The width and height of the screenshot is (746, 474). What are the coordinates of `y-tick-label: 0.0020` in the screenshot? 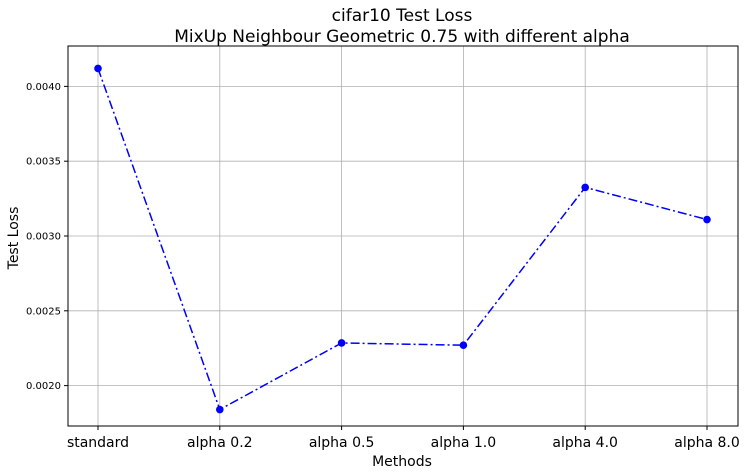 It's located at (43, 386).